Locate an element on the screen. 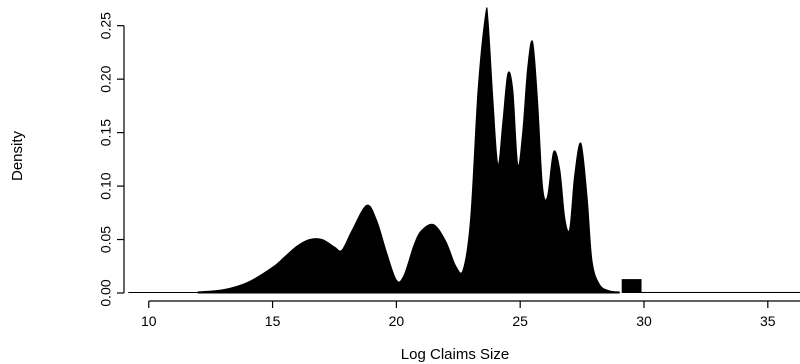  density-tail is located at coordinates (720, 292).